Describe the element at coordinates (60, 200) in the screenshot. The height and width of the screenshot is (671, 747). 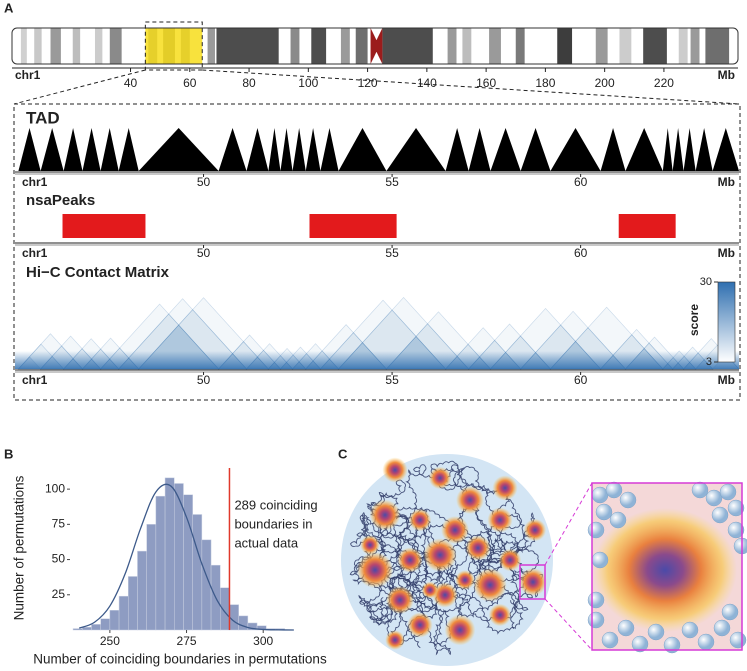
I see `track-title: nsaPeaks` at that location.